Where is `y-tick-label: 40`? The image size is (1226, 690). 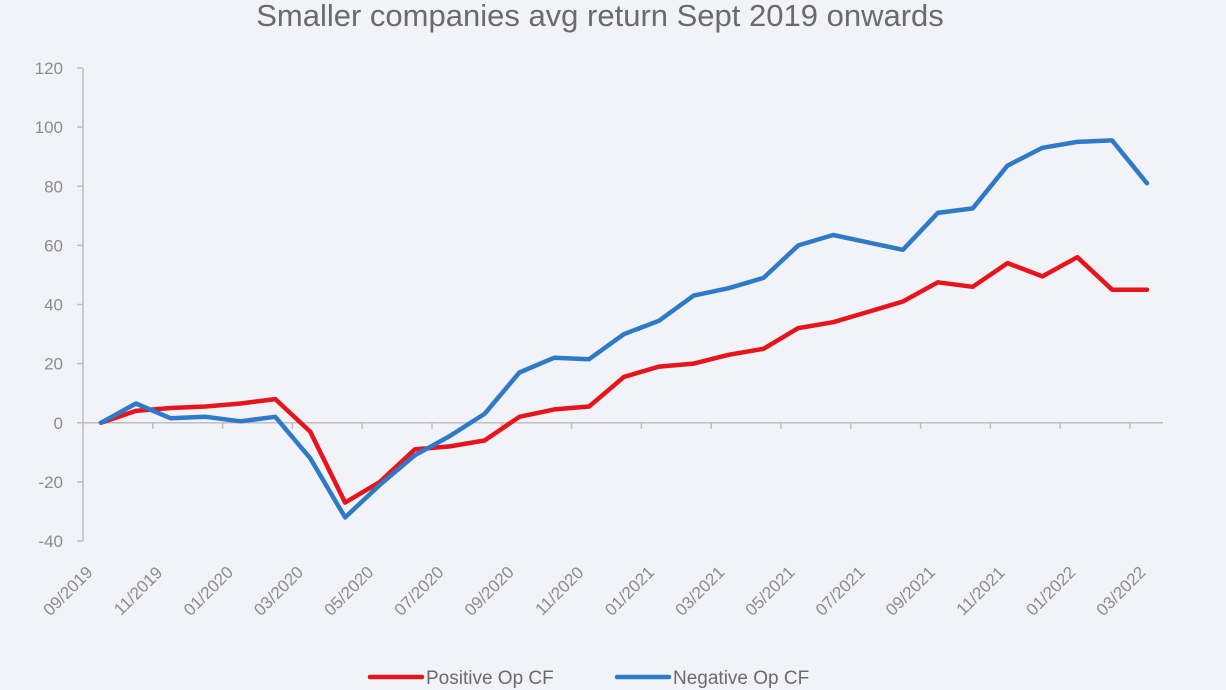 y-tick-label: 40 is located at coordinates (53, 305).